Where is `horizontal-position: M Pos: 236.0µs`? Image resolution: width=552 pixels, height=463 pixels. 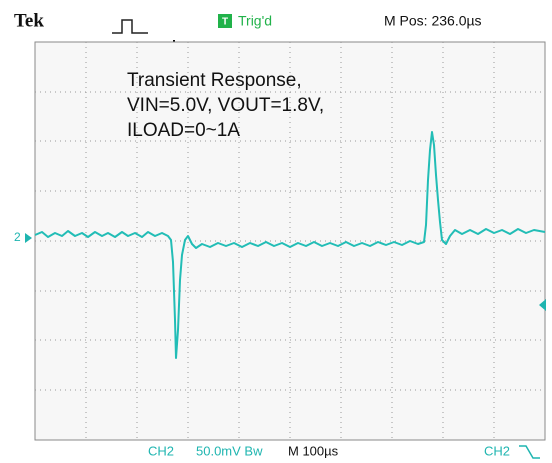
horizontal-position: M Pos: 236.0µs is located at coordinates (433, 21).